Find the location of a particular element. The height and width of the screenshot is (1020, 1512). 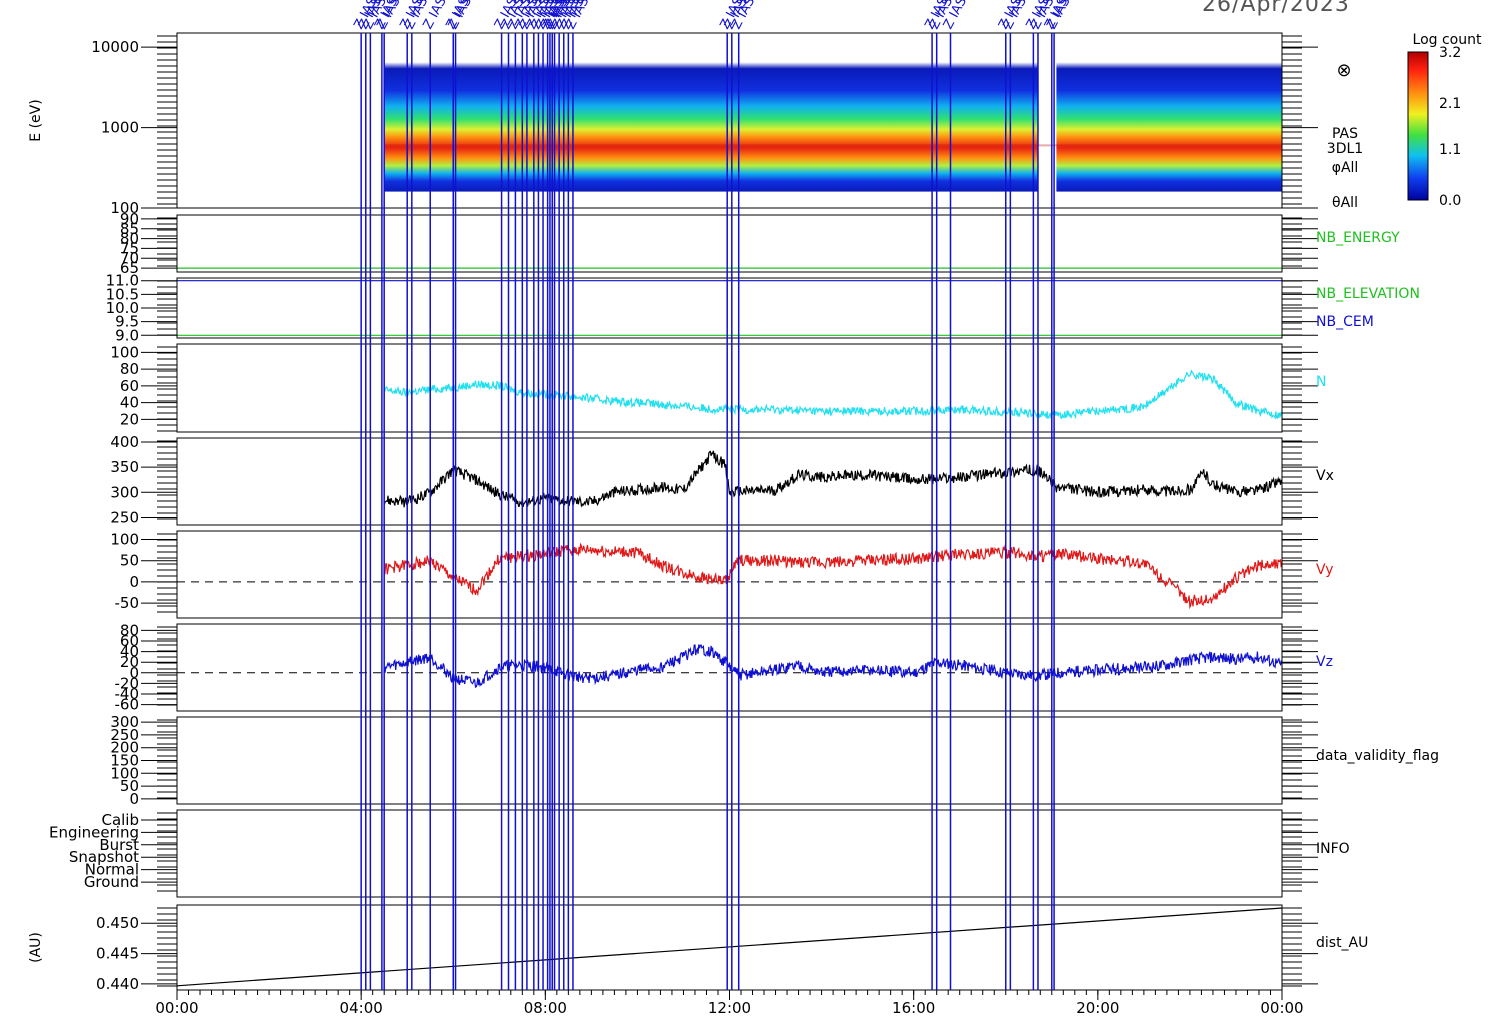

spectrogram-frame is located at coordinates (729, 120).